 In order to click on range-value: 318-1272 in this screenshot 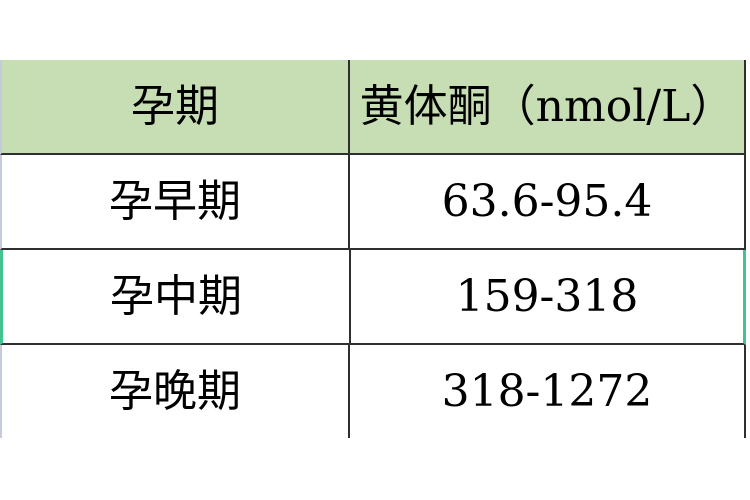, I will do `click(547, 391)`.